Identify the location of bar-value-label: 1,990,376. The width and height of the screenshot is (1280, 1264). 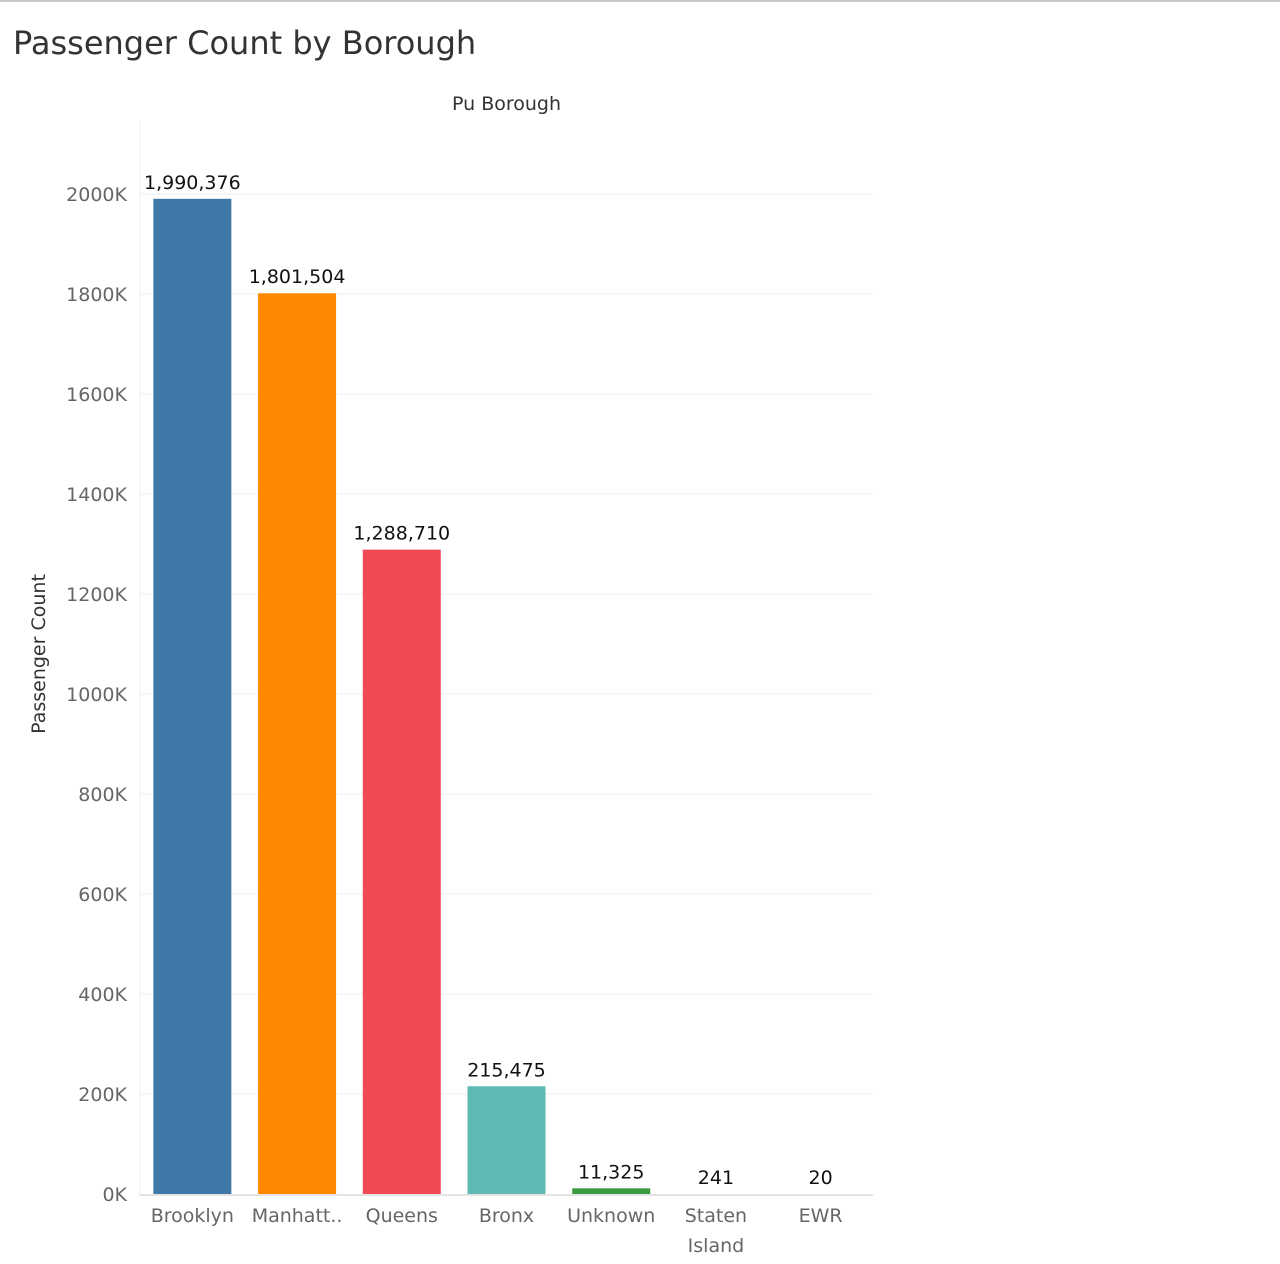
(192, 183).